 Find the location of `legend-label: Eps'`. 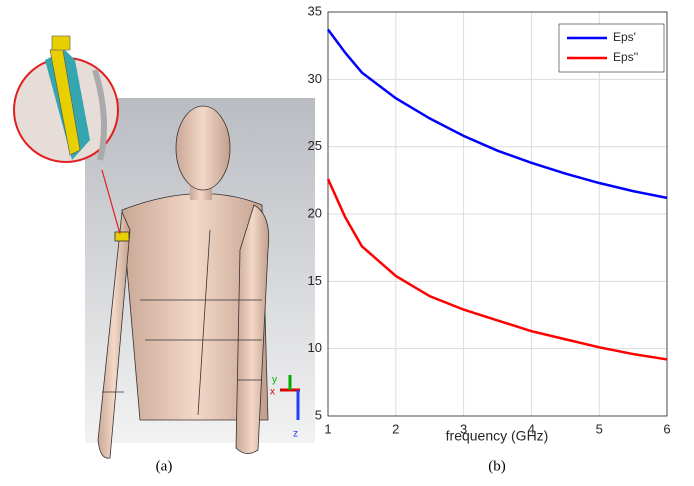

legend-label: Eps' is located at coordinates (624, 37).